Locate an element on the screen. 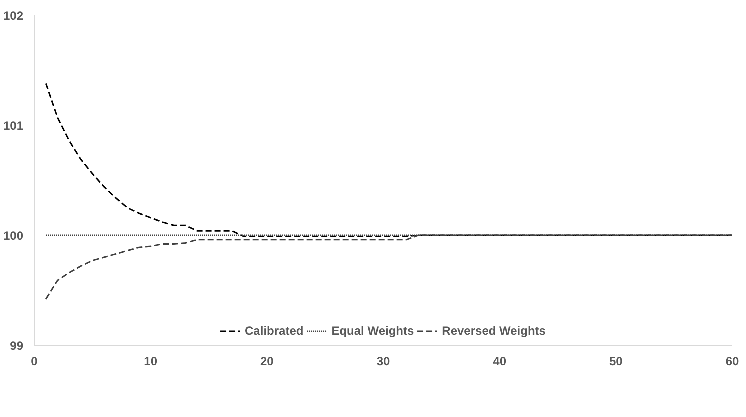 This screenshot has height=417, width=746. x-tick-label: 30 is located at coordinates (383, 361).